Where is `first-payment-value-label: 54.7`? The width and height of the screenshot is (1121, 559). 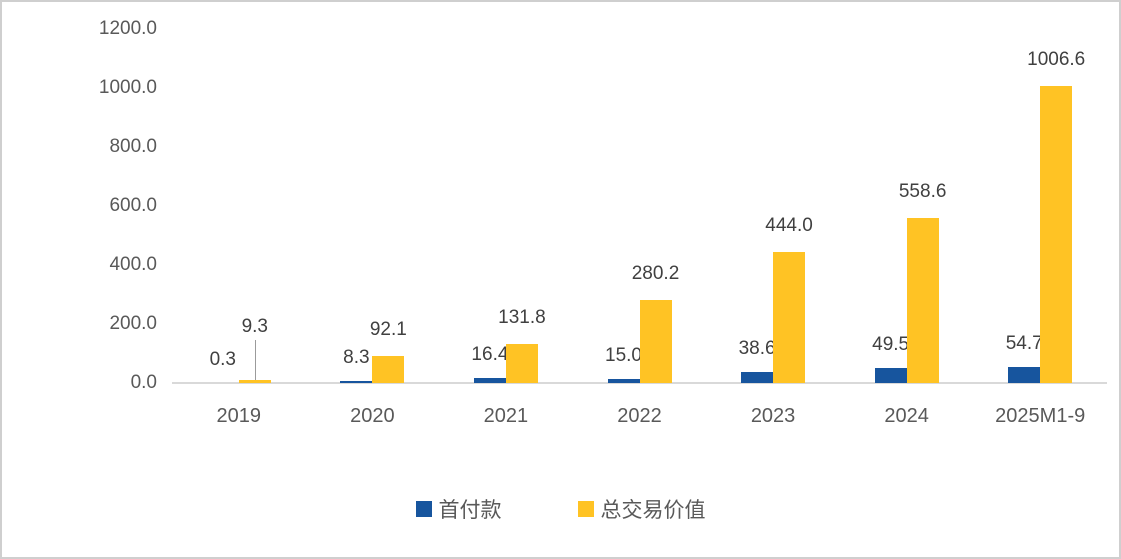 first-payment-value-label: 54.7 is located at coordinates (1024, 343).